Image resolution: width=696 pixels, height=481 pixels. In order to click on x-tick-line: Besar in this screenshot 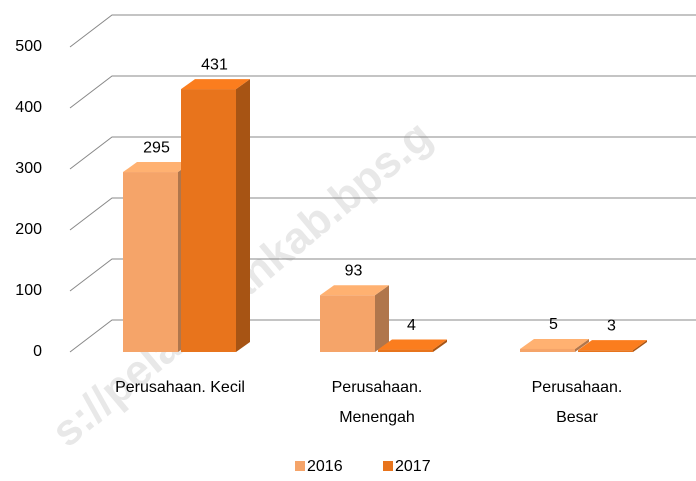, I will do `click(577, 417)`.